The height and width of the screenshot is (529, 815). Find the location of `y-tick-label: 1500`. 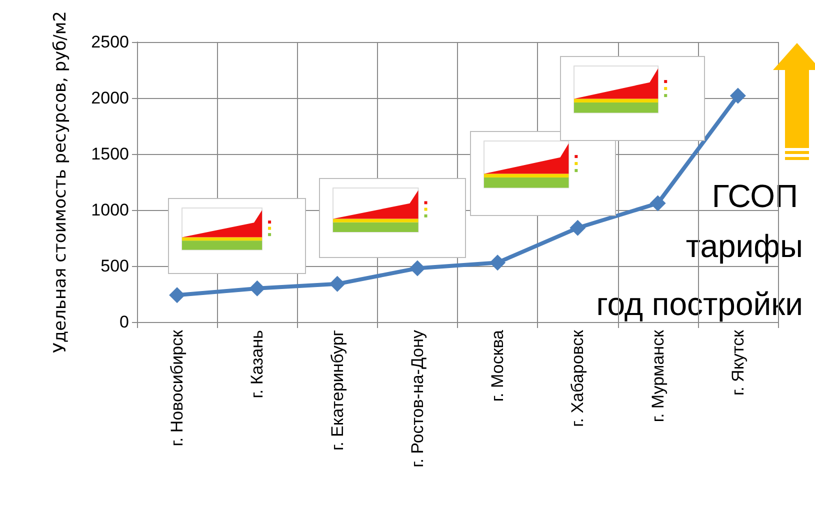

y-tick-label: 1500 is located at coordinates (110, 154).